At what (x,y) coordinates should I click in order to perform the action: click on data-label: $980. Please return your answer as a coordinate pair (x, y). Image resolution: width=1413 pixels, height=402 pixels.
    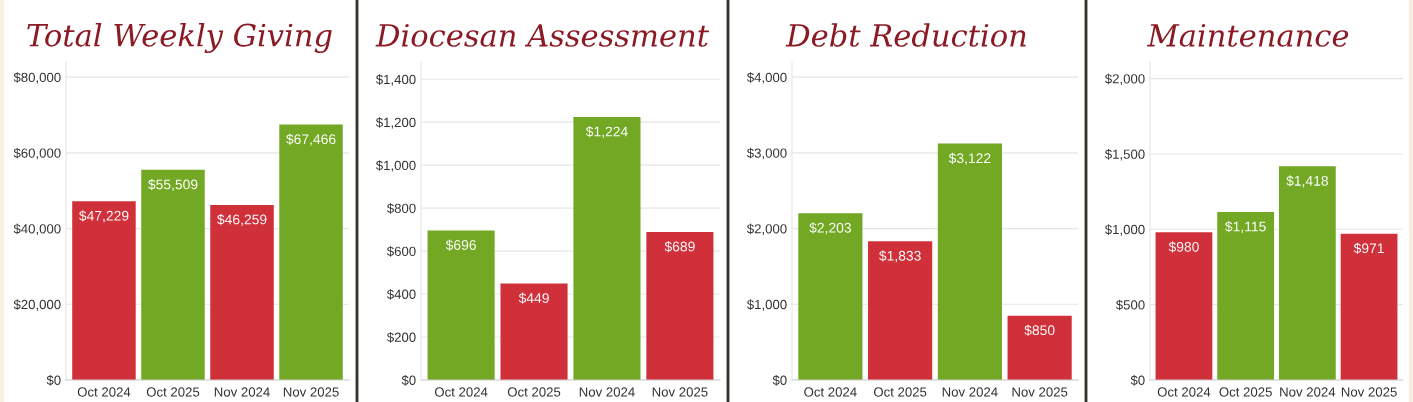
    Looking at the image, I should click on (1183, 247).